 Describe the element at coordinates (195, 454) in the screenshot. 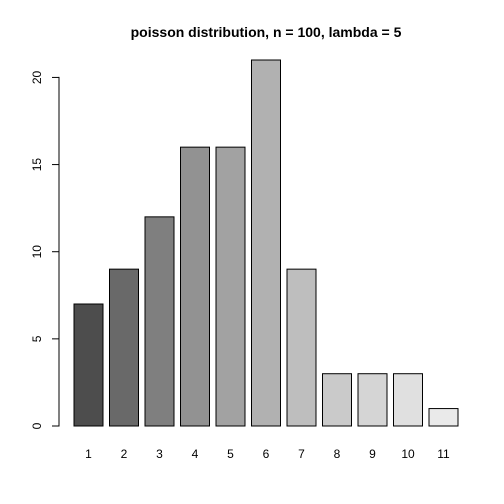

I see `x-tick-label: 4` at that location.